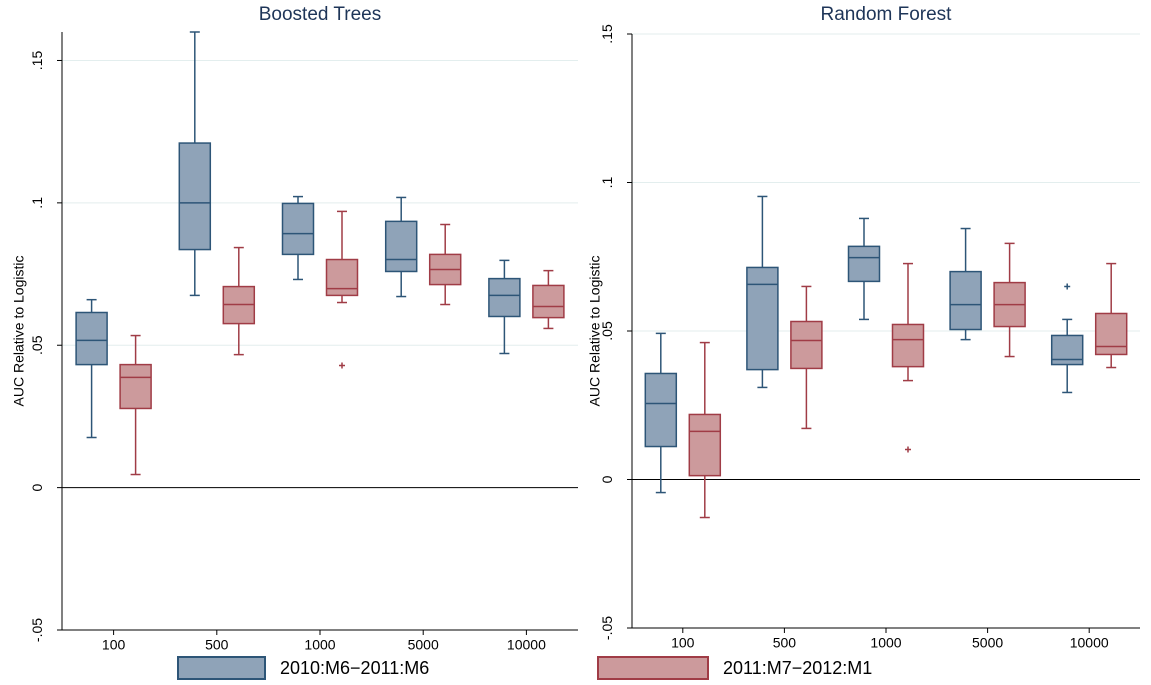 This screenshot has width=1151, height=685. Describe the element at coordinates (320, 14) in the screenshot. I see `chart-title: Boosted Trees` at that location.